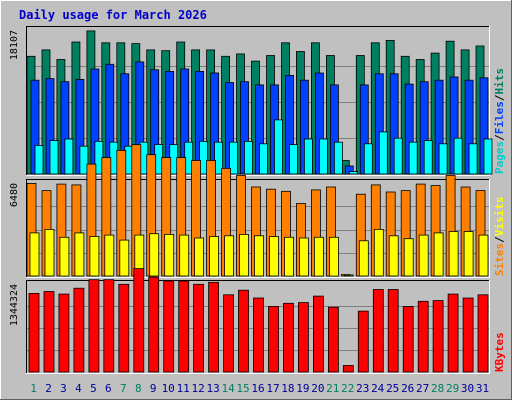  Describe the element at coordinates (78, 388) in the screenshot. I see `x-tick-label-day-4: 4` at that location.